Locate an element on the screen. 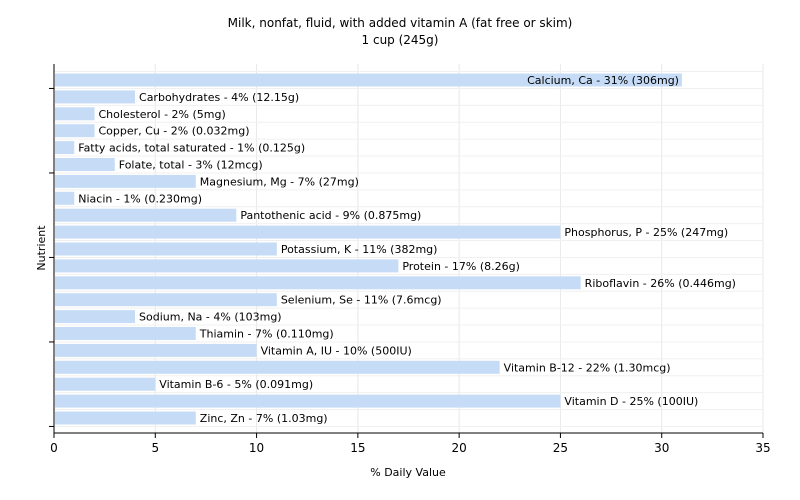  x-tick-label-6: 30 is located at coordinates (661, 448).